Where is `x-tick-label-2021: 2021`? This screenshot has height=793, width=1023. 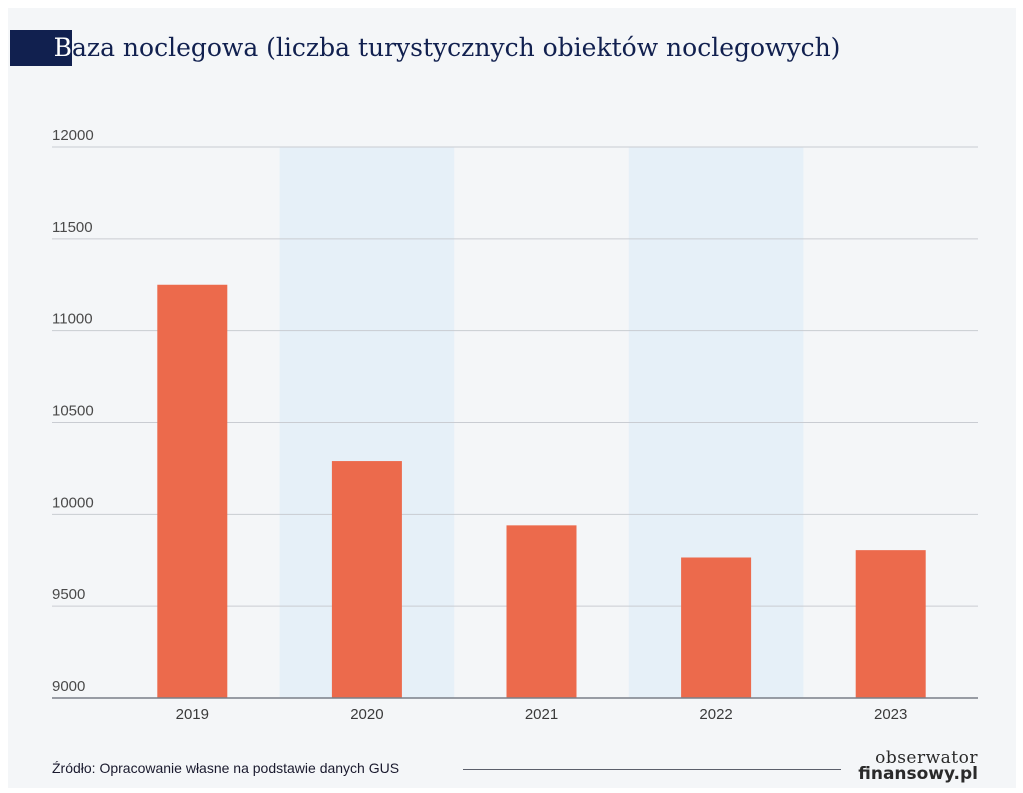 x-tick-label-2021: 2021 is located at coordinates (541, 714).